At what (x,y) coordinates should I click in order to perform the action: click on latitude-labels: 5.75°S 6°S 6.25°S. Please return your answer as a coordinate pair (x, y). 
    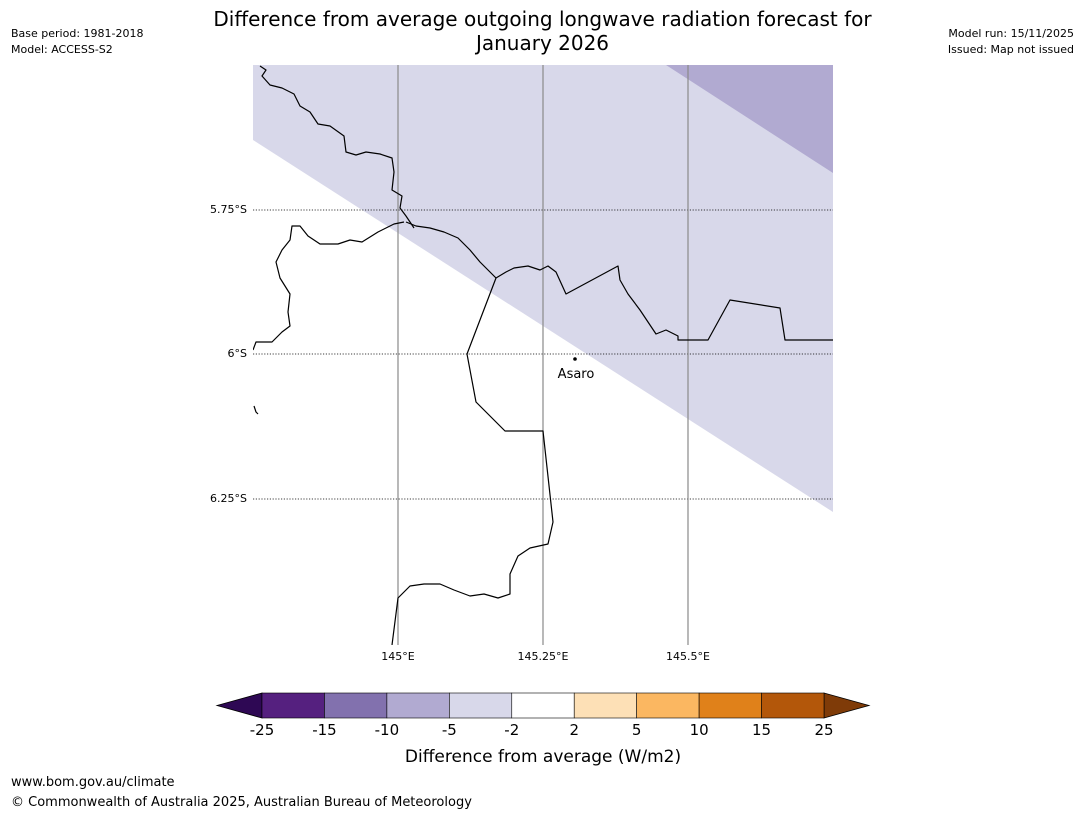
    Looking at the image, I should click on (228, 354).